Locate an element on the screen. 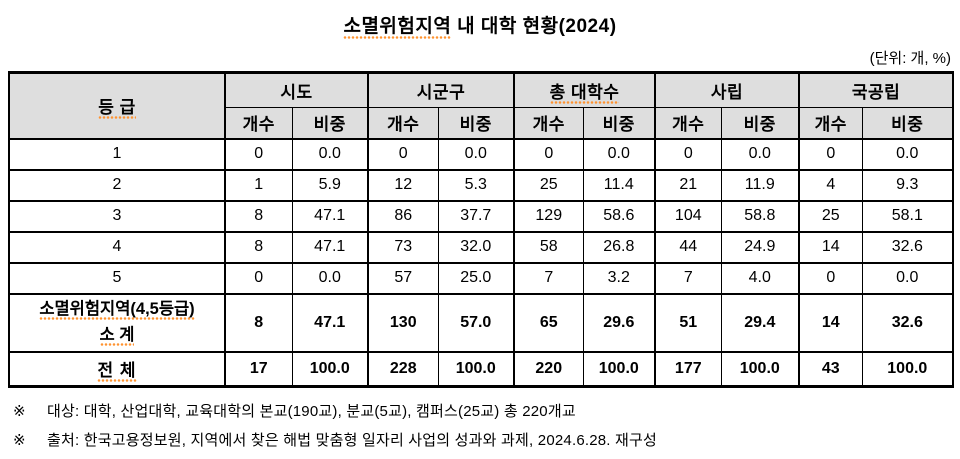 This screenshot has width=960, height=459. data-cell: 57.0 is located at coordinates (476, 322).